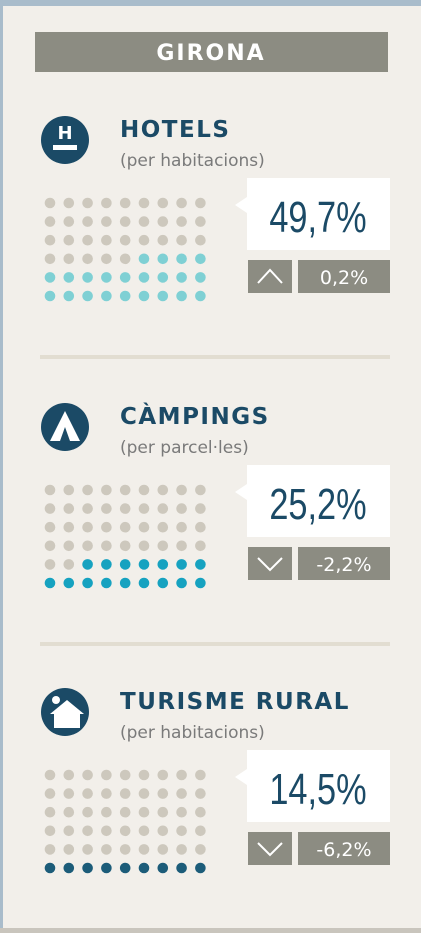 Image resolution: width=421 pixels, height=933 pixels. I want to click on section-icon, so click(65, 140).